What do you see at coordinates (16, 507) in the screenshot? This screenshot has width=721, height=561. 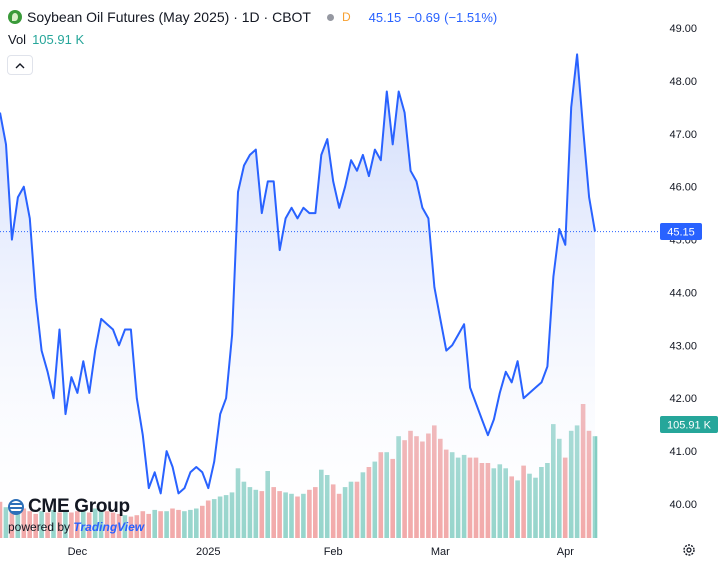 I see `cme-globe-icon` at bounding box center [16, 507].